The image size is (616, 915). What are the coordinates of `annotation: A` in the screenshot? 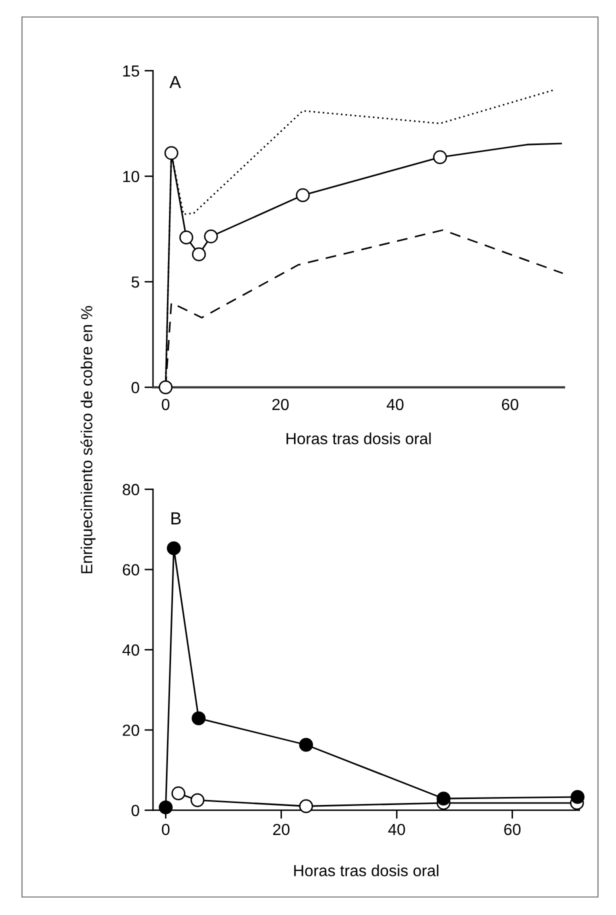 It's located at (175, 82).